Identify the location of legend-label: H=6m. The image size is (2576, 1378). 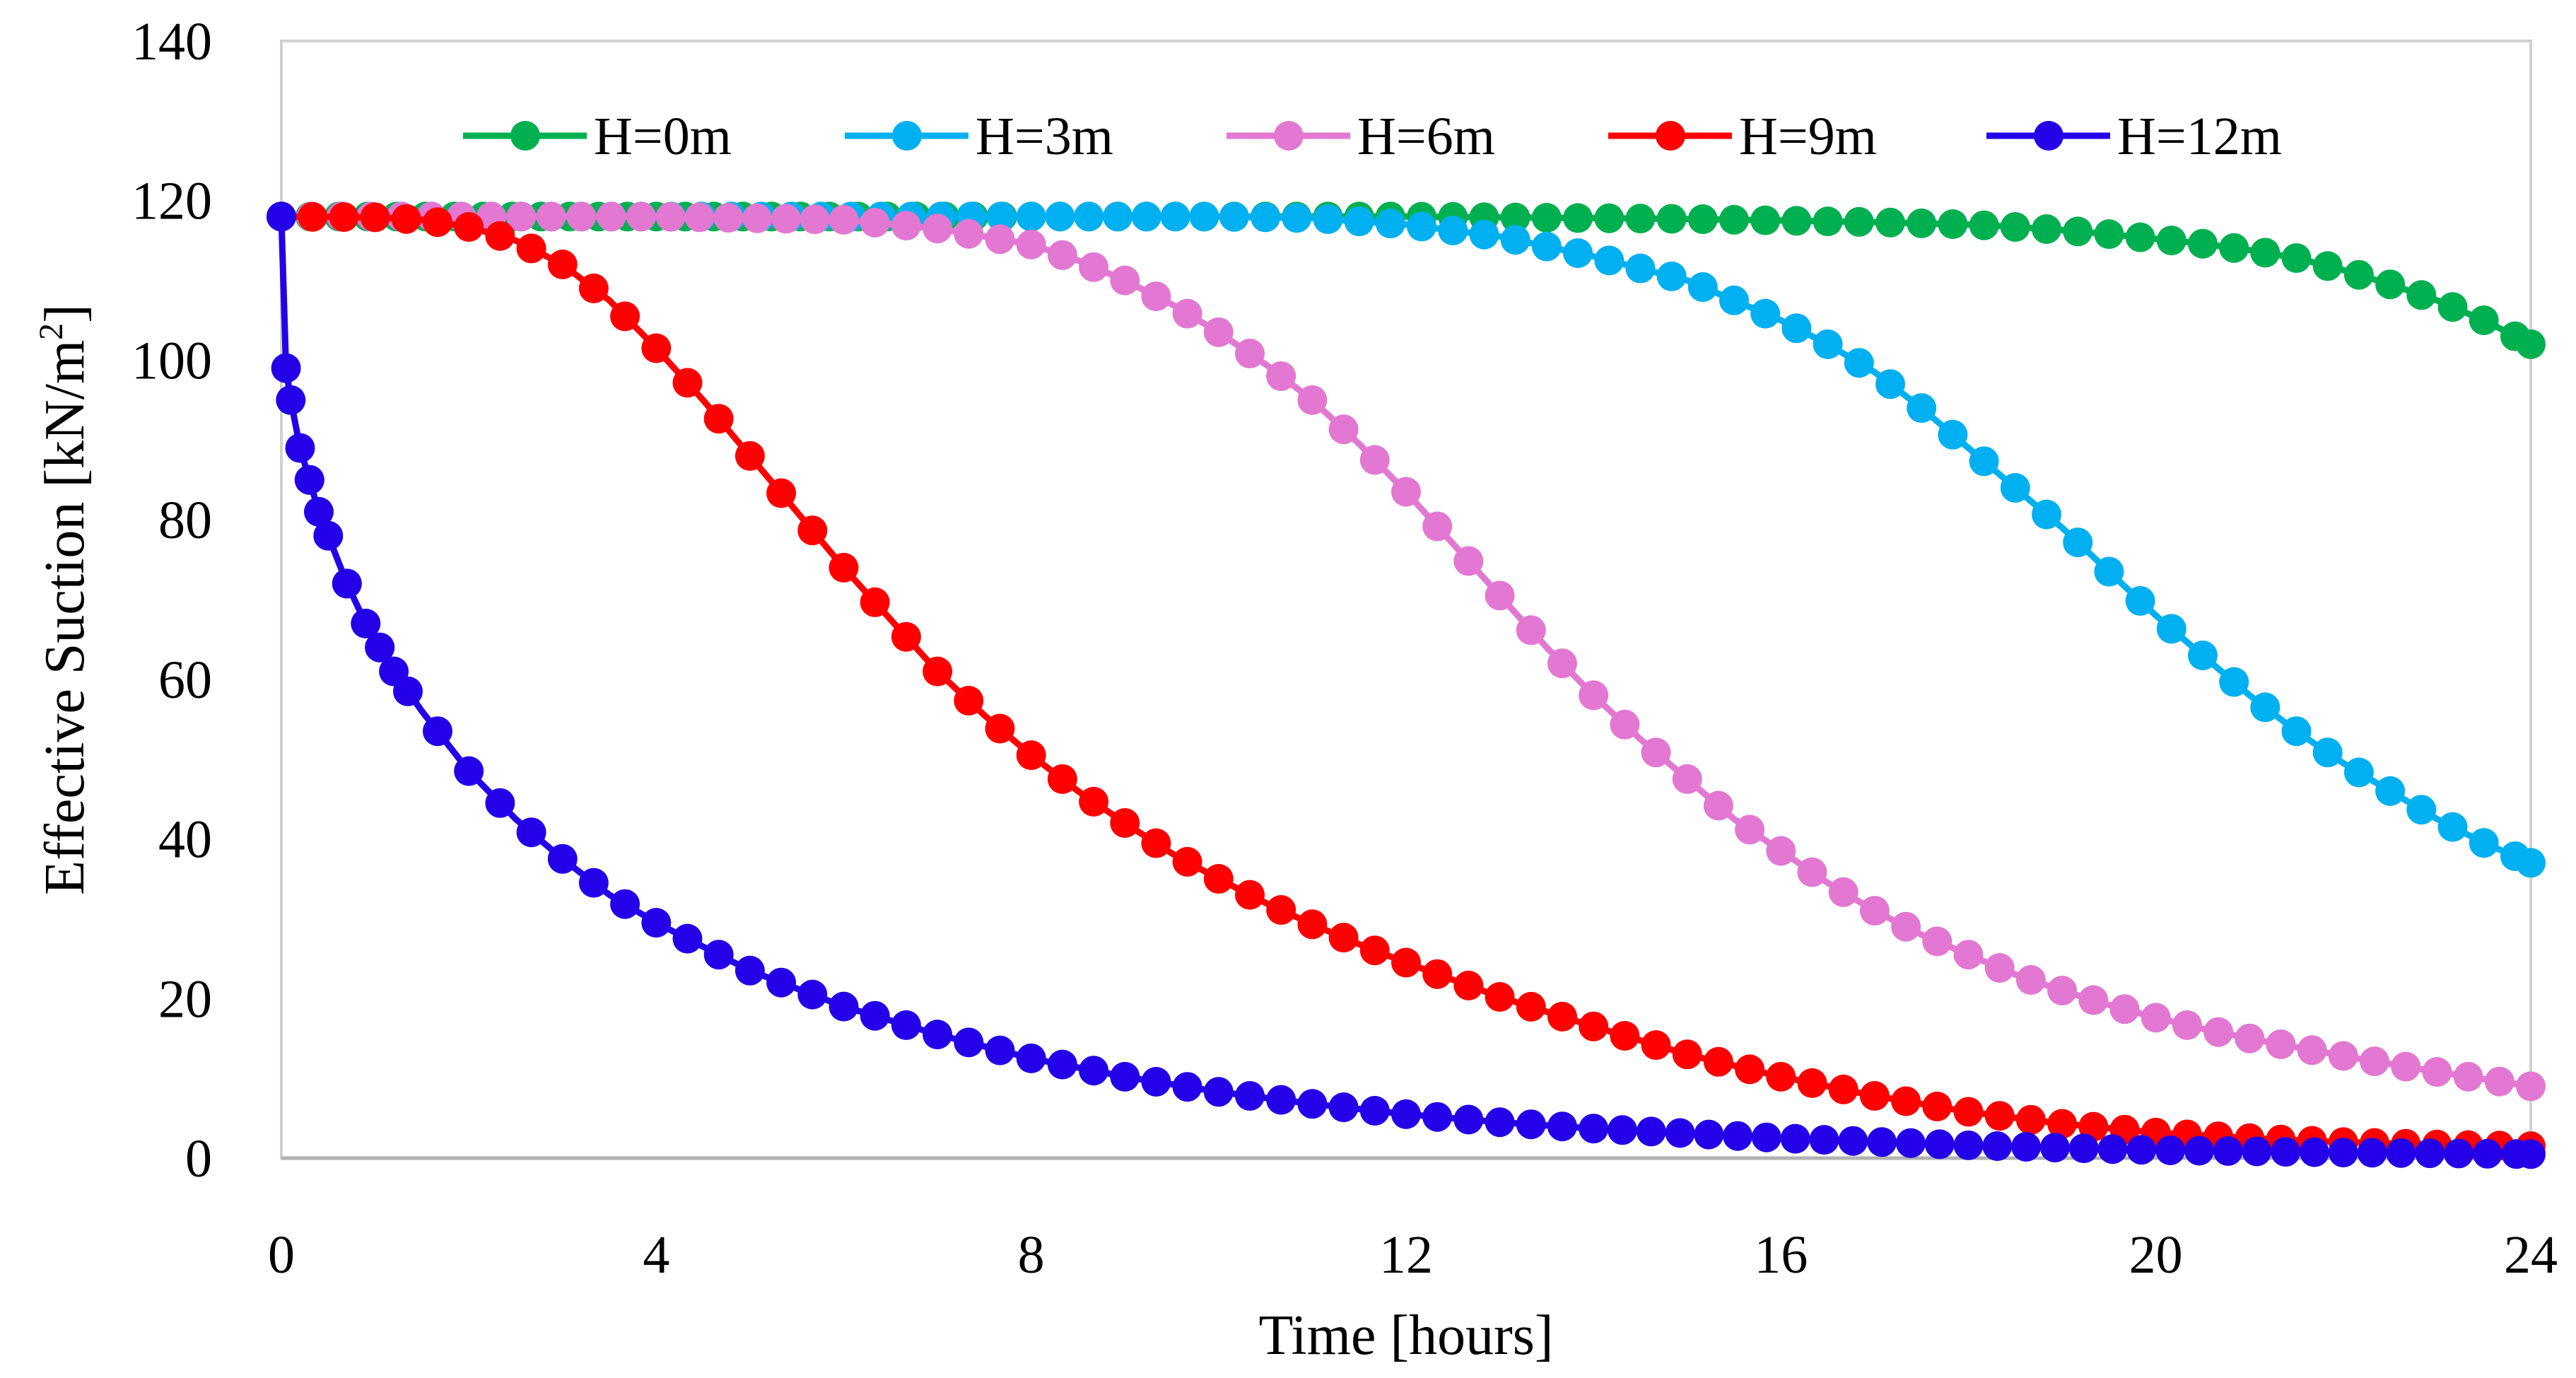
(1426, 136).